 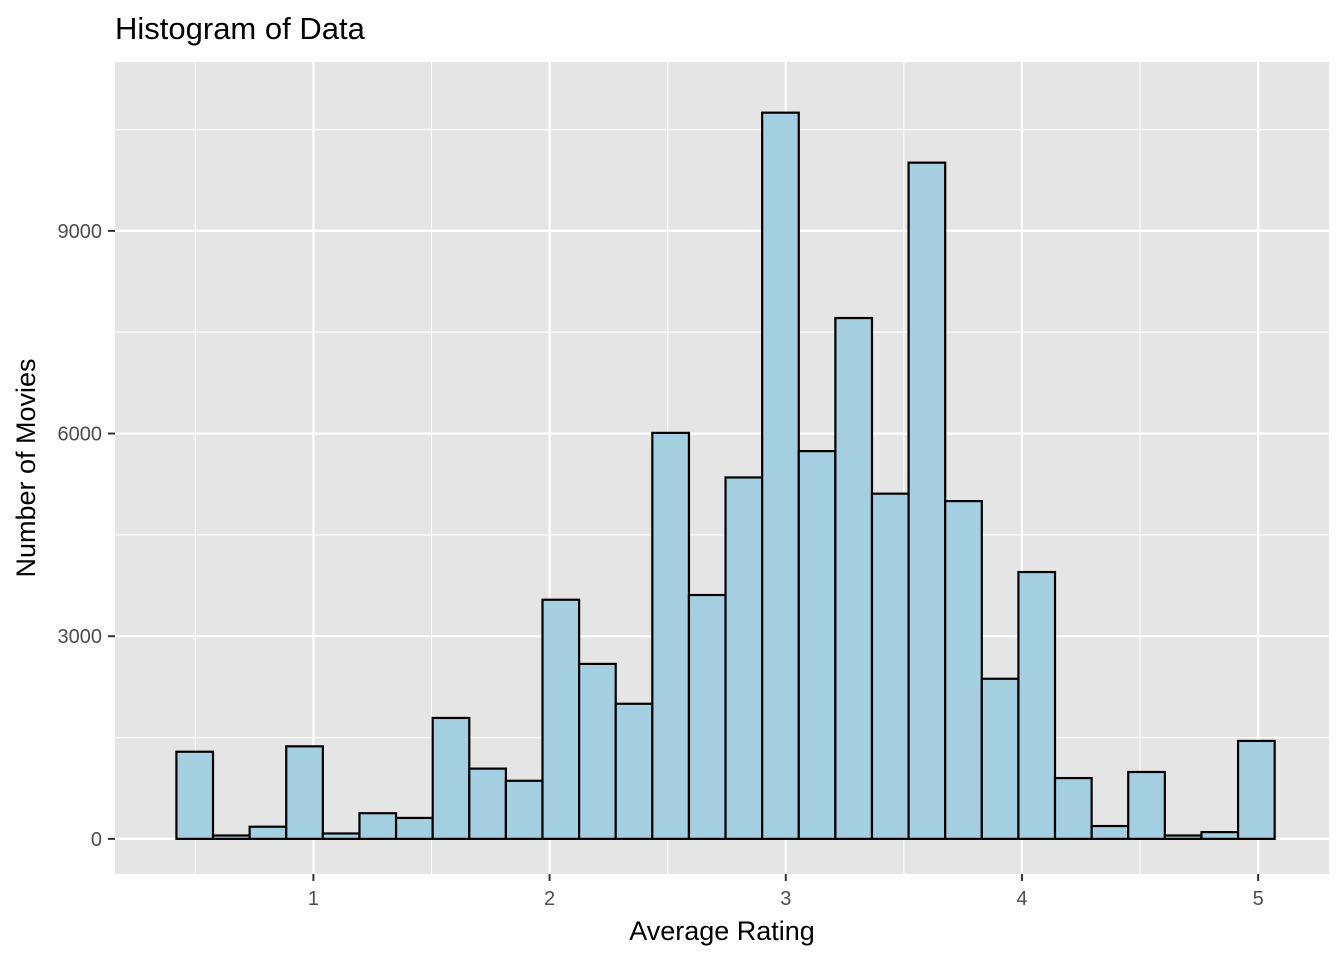 I want to click on y-tick-label: 0, so click(x=96, y=840).